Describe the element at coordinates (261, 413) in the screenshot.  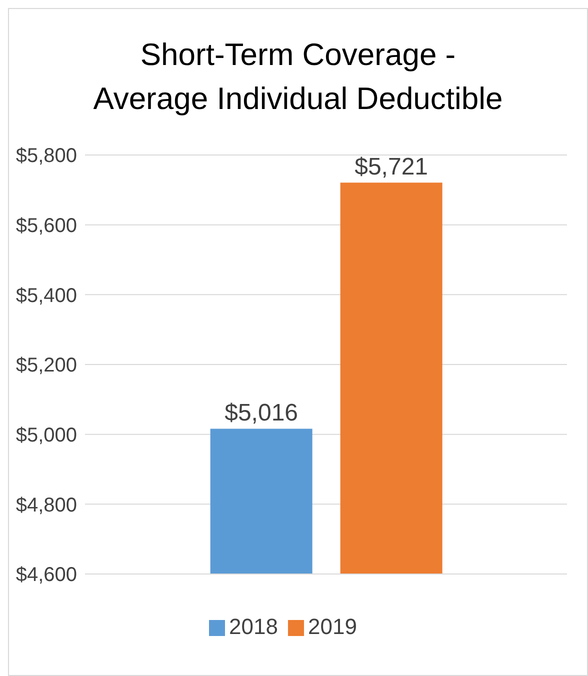
I see `data-label: $5,016` at that location.